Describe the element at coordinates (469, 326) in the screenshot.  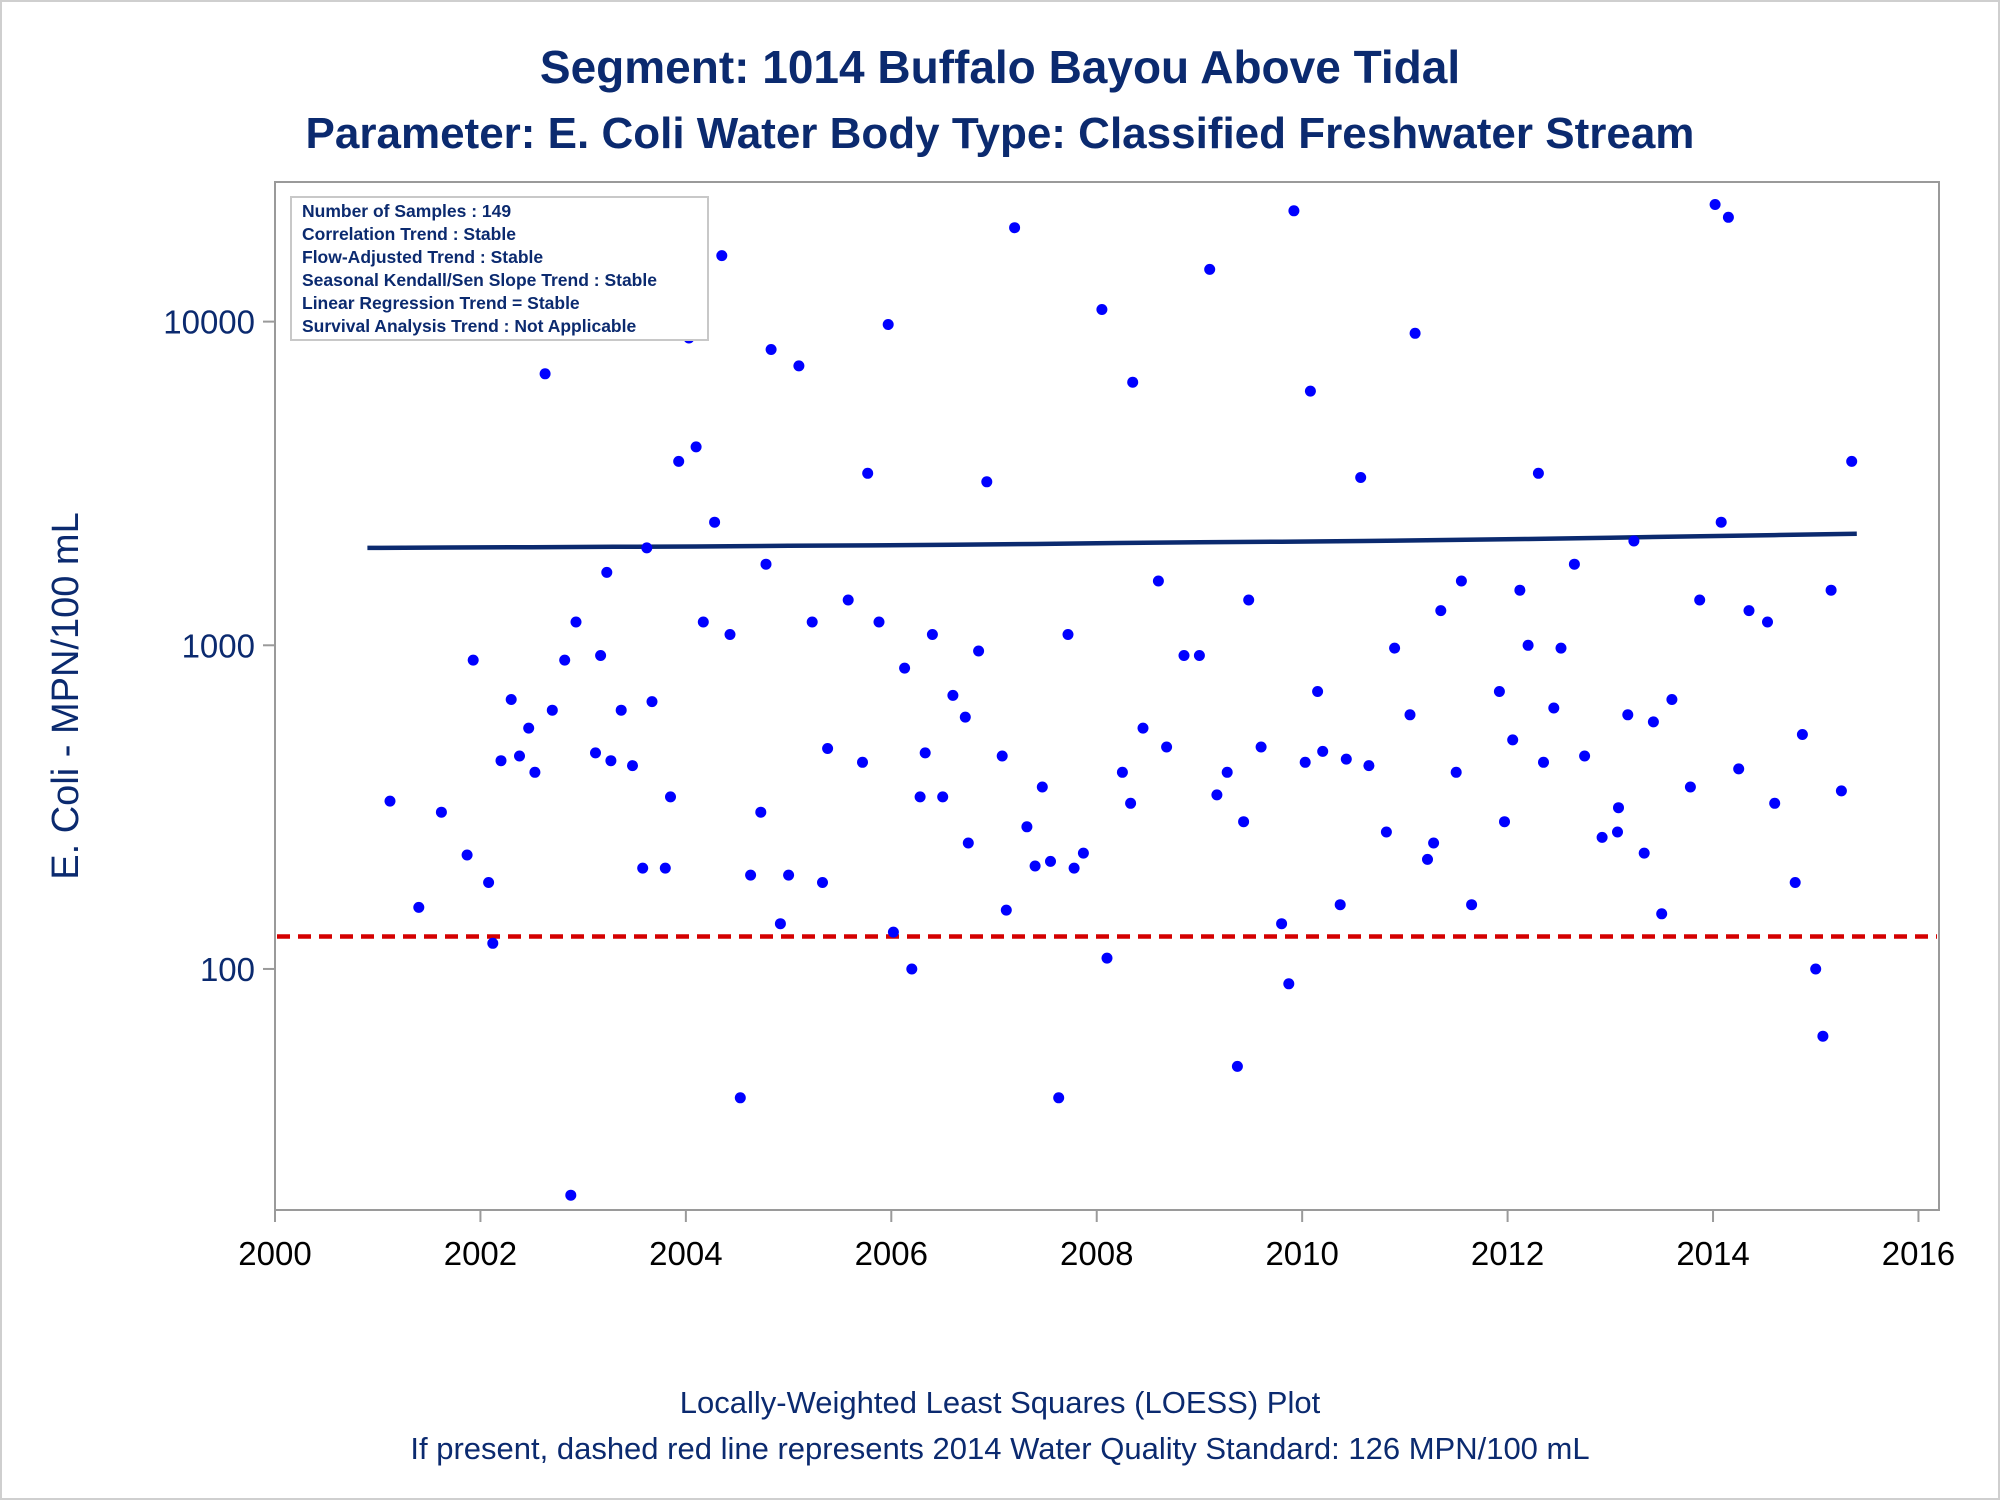
I see `stats-line-survival-analysis: Survival Analysis Trend : Not Applicable` at that location.